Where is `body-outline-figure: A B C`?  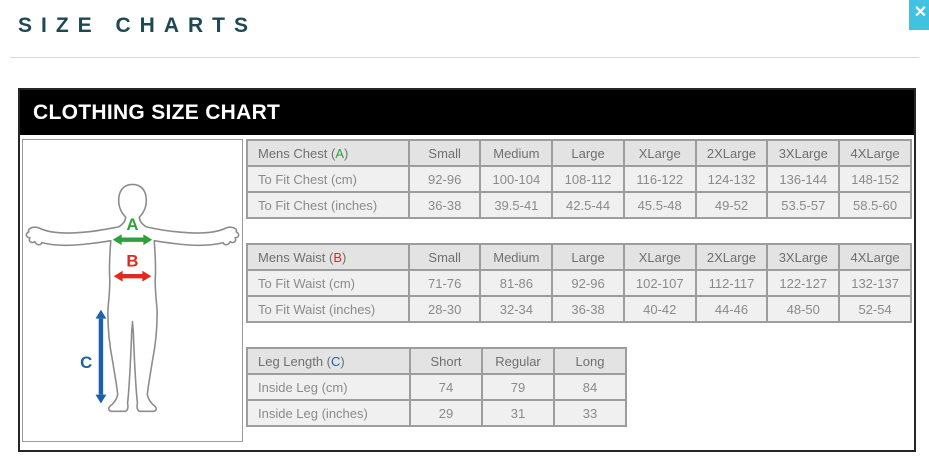
body-outline-figure: A B C is located at coordinates (132, 298).